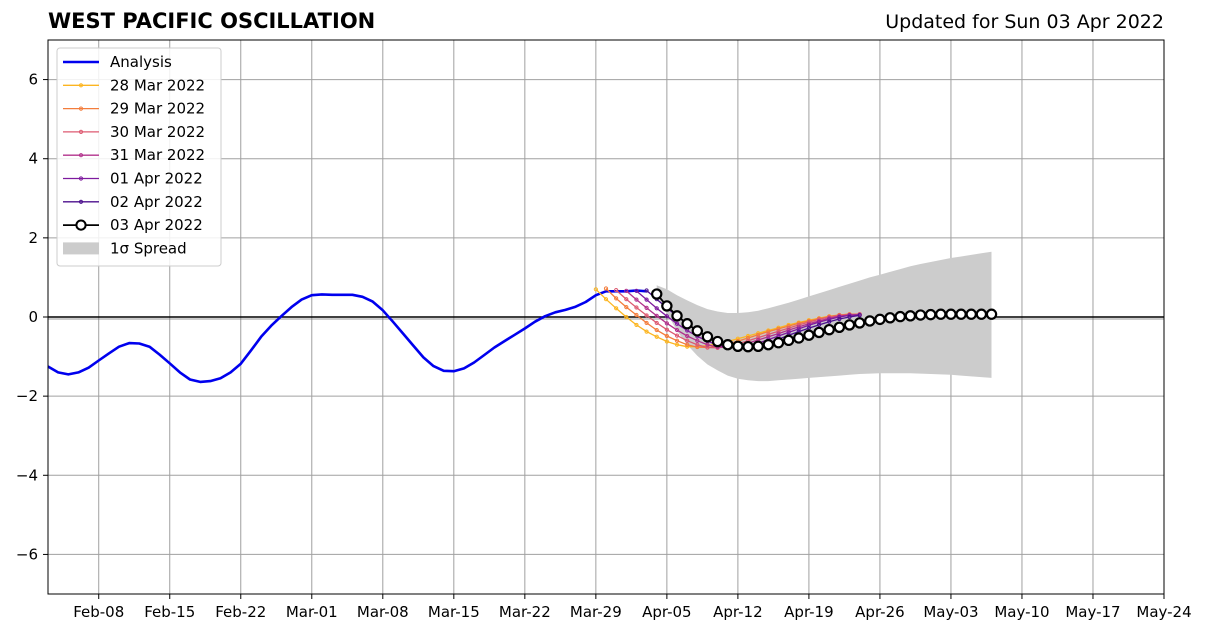 The height and width of the screenshot is (633, 1207). I want to click on legend-label: 29 Mar 2022, so click(157, 109).